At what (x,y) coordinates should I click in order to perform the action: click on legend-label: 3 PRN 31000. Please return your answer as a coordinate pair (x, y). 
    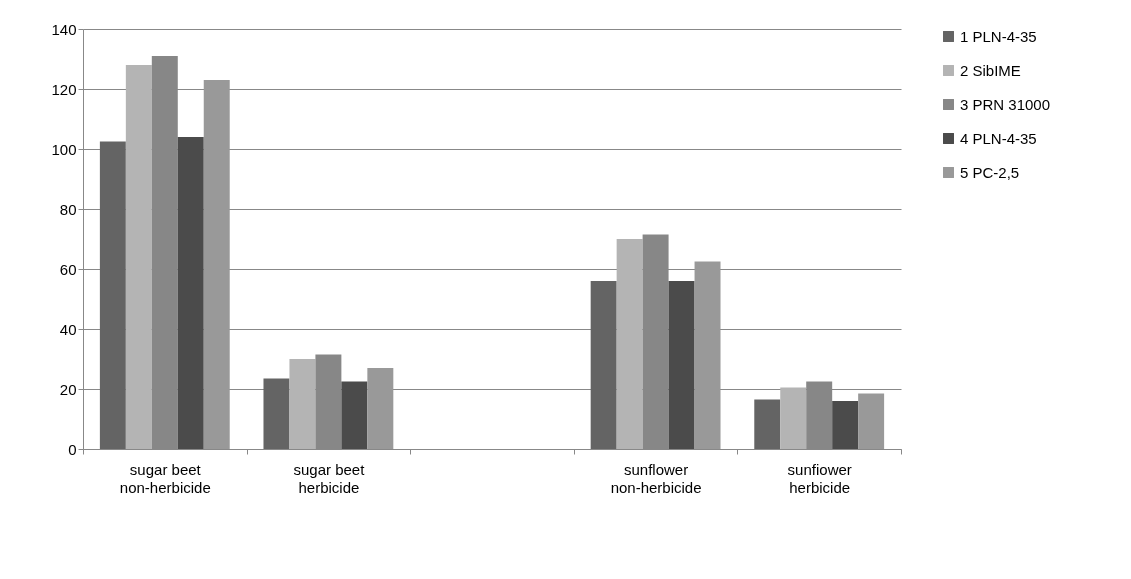
    Looking at the image, I should click on (1005, 104).